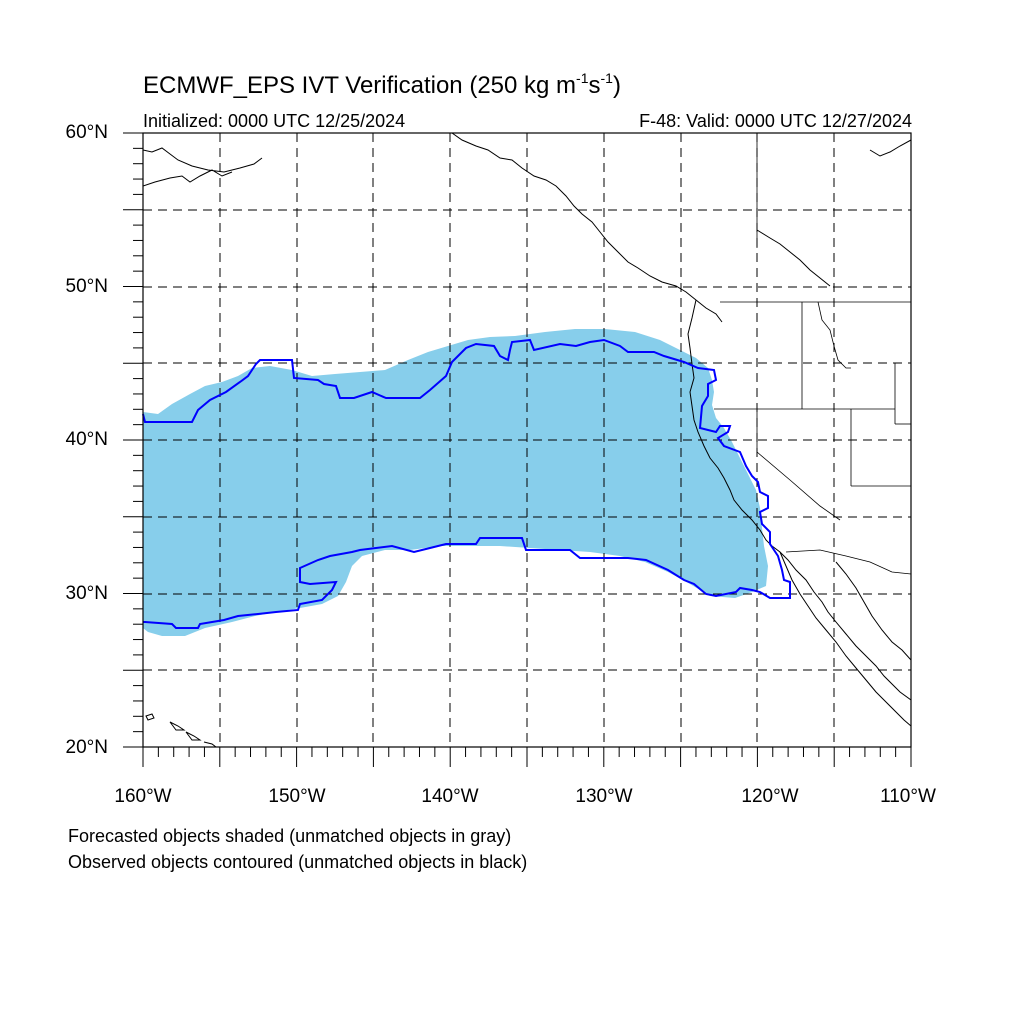 The width and height of the screenshot is (1024, 1024). Describe the element at coordinates (775, 121) in the screenshot. I see `valid-time: F-48: Valid: 0000 UTC 12/27/2024` at that location.